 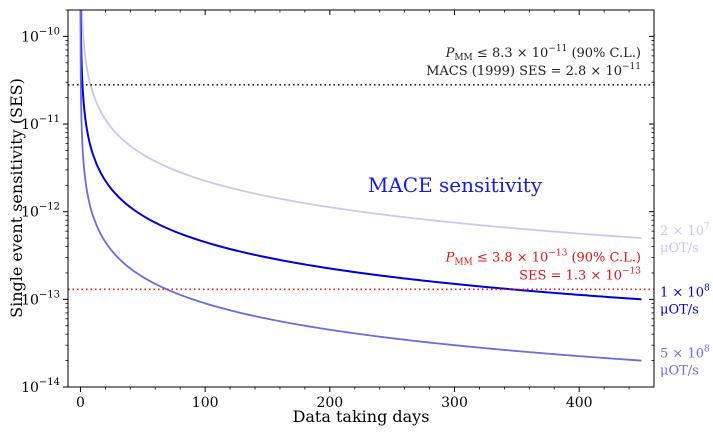 I want to click on y-tick-exponent: −10, so click(x=49, y=31).